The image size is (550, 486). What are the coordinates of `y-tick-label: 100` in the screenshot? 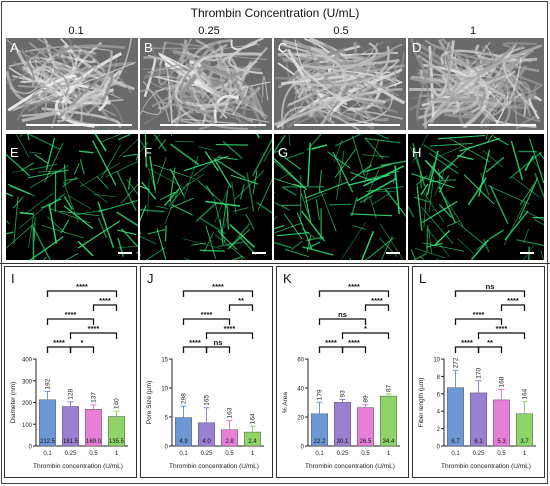 It's located at (27, 426).